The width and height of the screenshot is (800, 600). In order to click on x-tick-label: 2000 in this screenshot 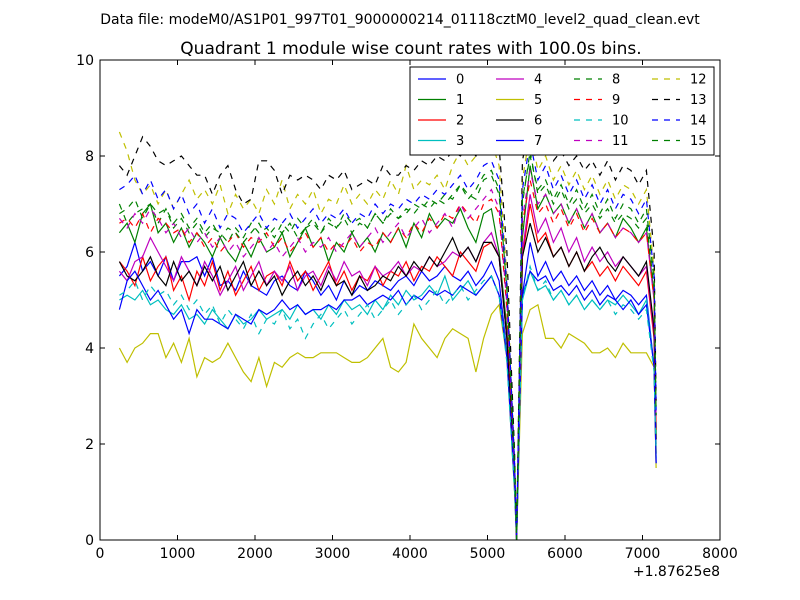, I will do `click(255, 554)`.